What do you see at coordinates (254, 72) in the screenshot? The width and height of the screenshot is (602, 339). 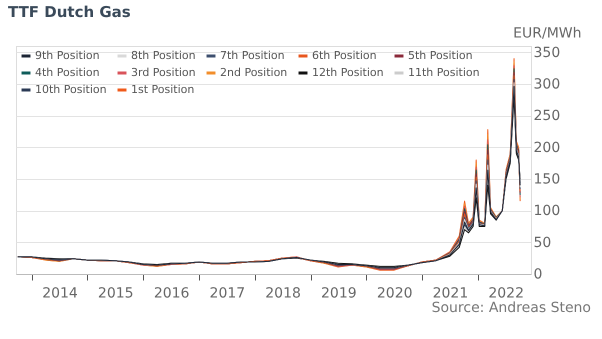 I see `legend-label: 2nd Position` at bounding box center [254, 72].